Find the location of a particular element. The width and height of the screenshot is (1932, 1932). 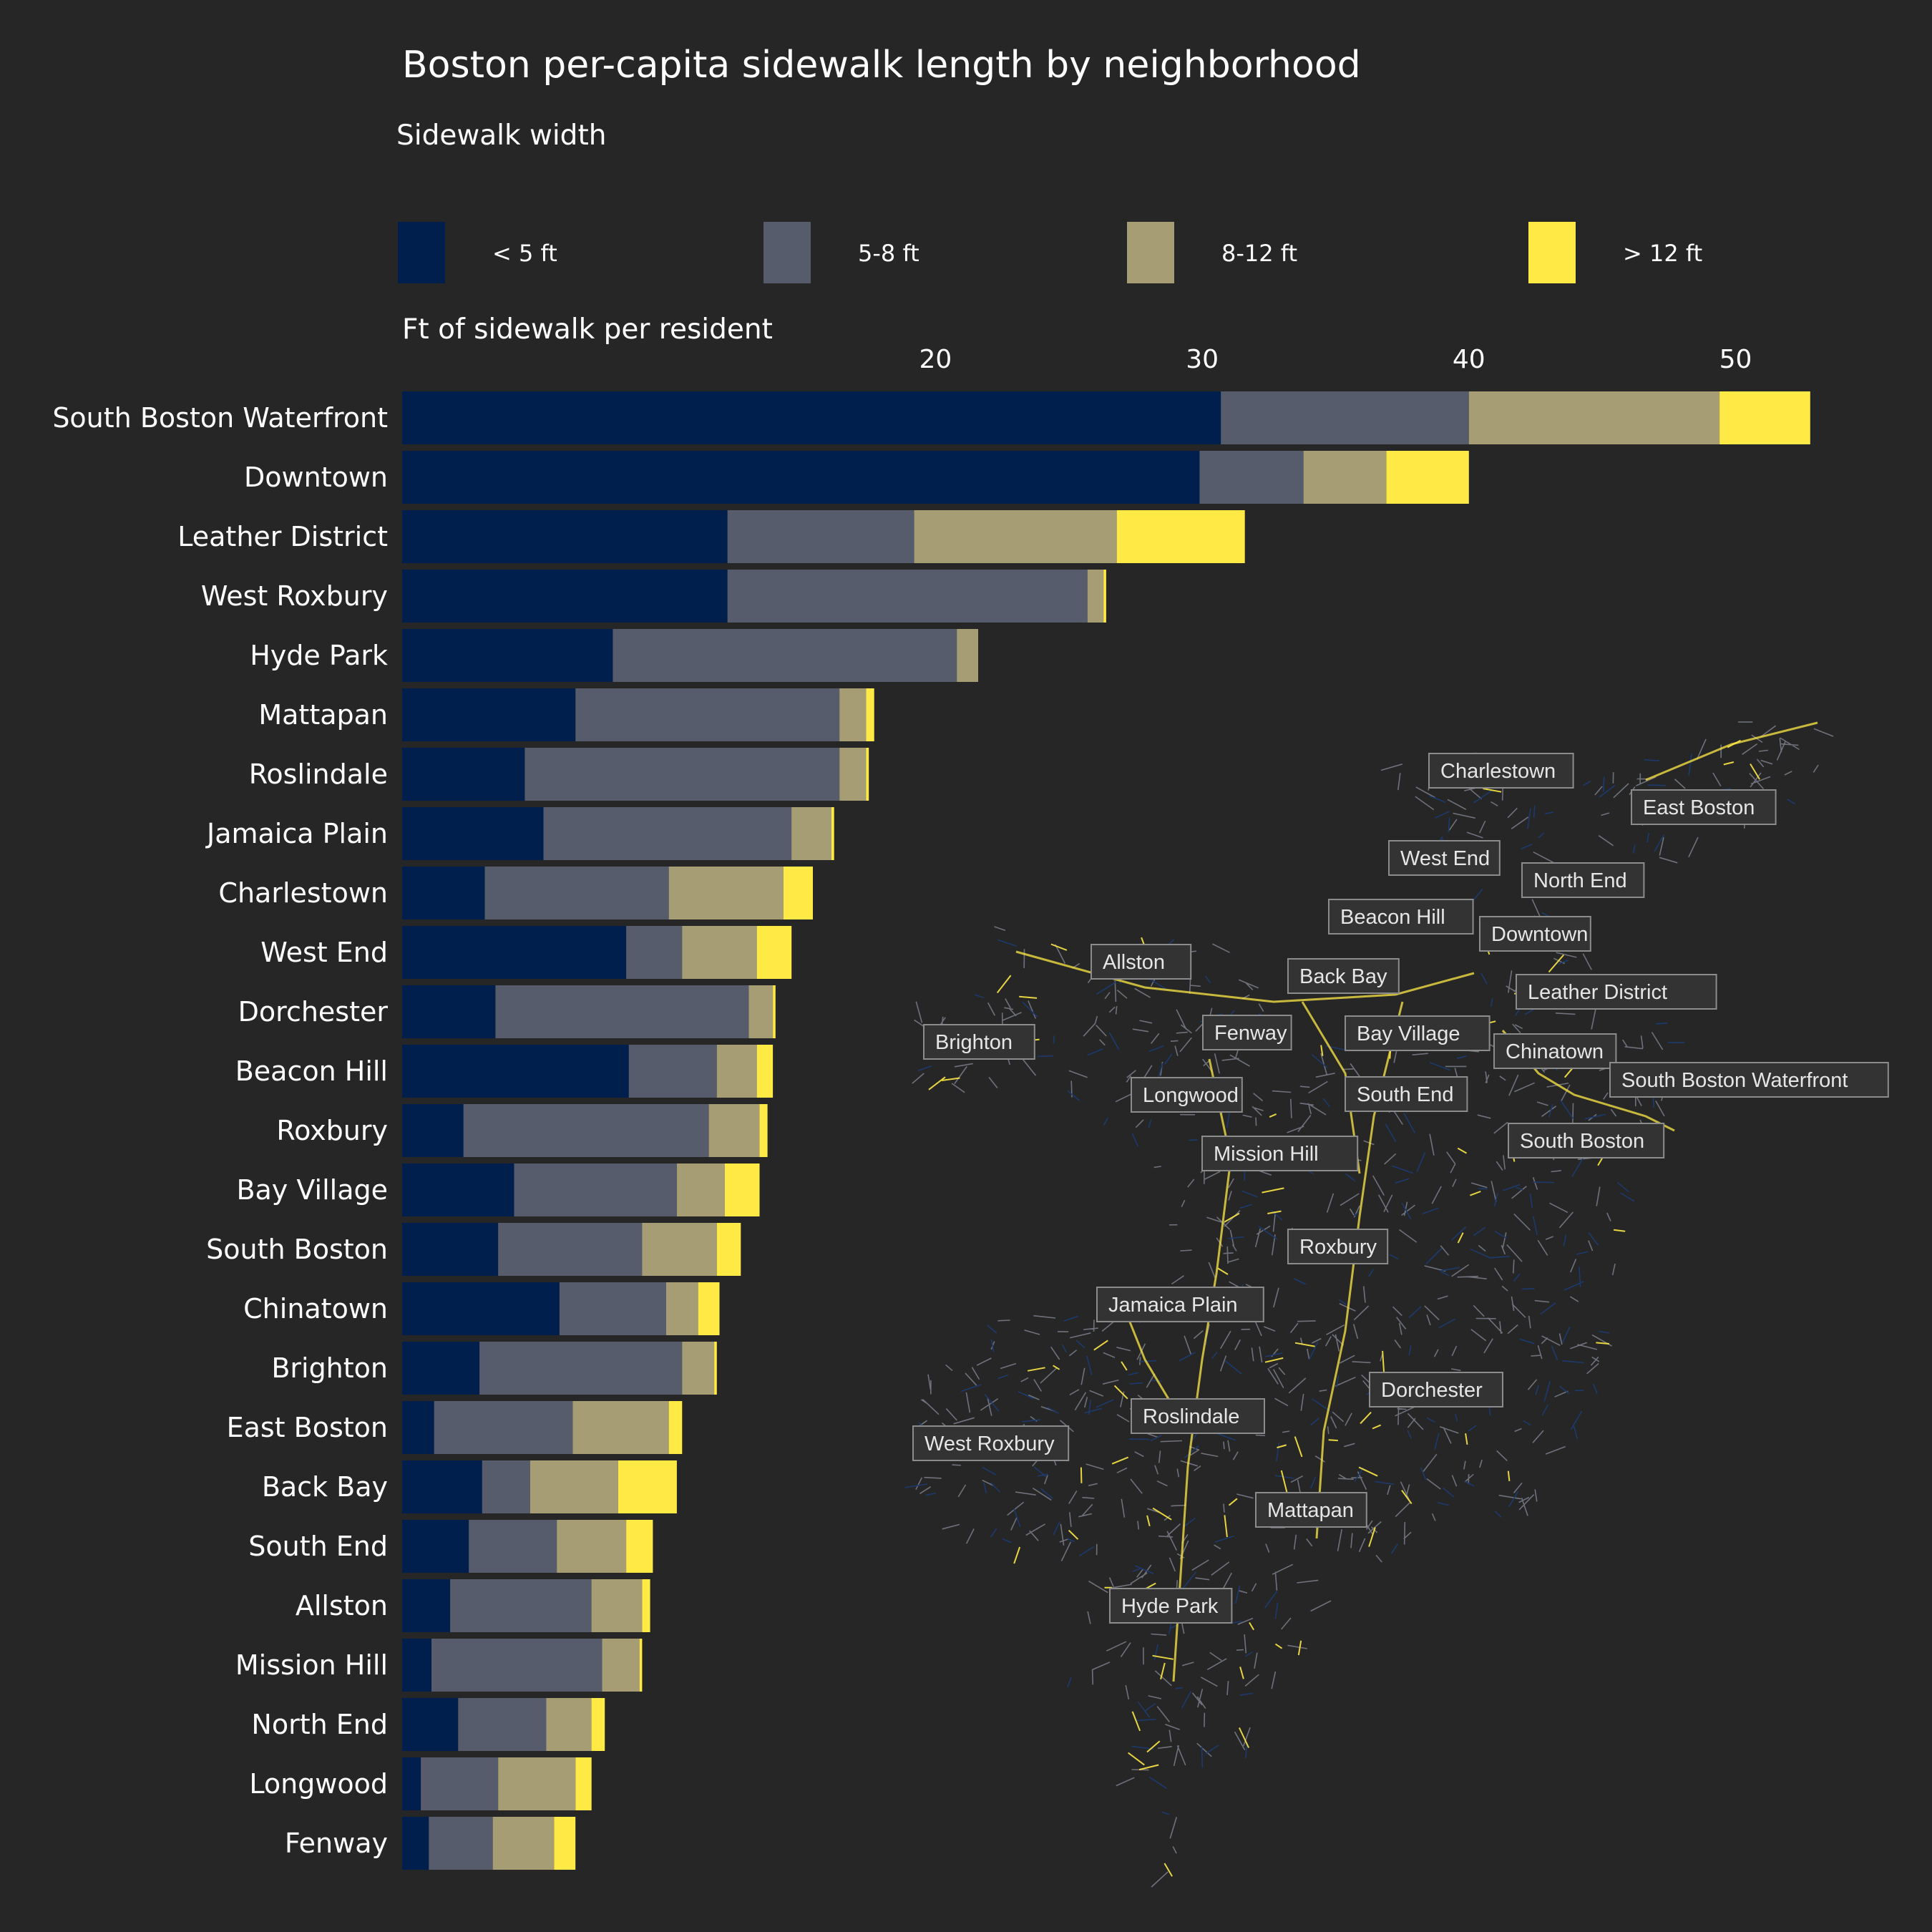

map-label-brighton: Brighton is located at coordinates (979, 1042).